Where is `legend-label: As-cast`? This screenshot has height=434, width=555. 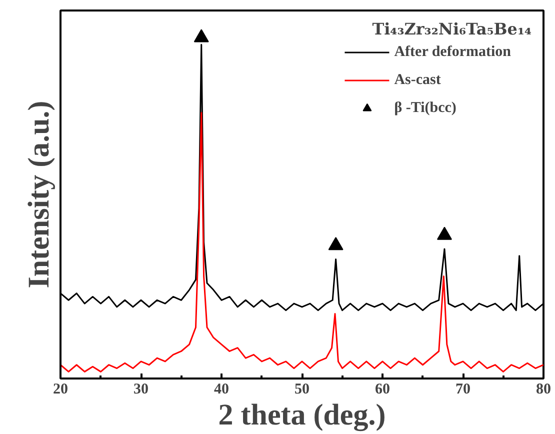 legend-label: As-cast is located at coordinates (417, 80).